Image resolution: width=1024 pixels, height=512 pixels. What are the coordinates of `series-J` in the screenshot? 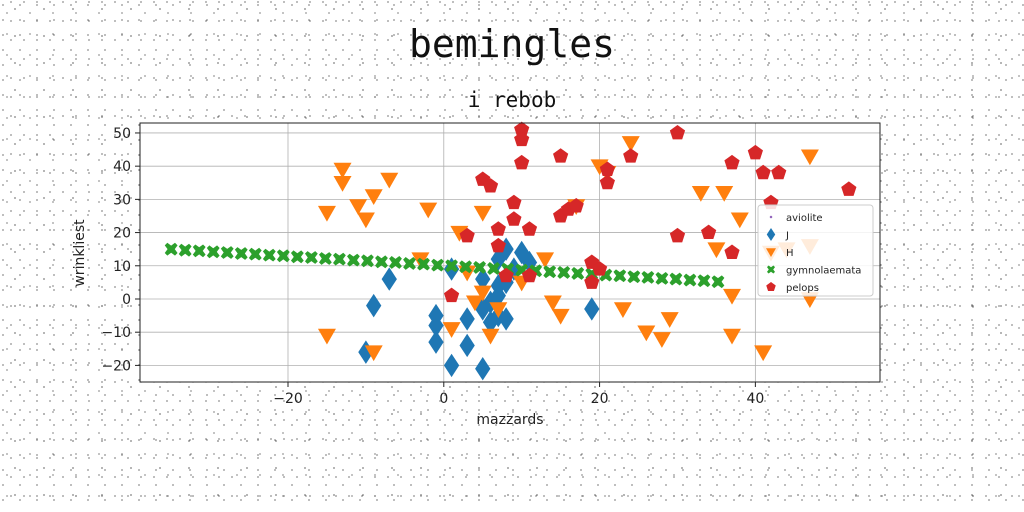 It's located at (479, 309).